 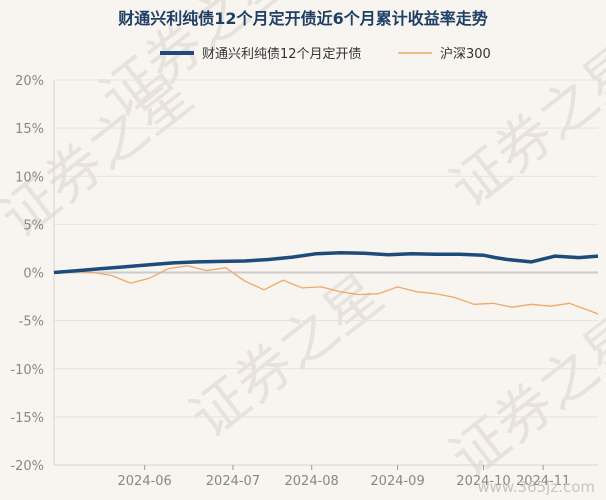 I want to click on y-tick-label: -5%, so click(x=31, y=322).